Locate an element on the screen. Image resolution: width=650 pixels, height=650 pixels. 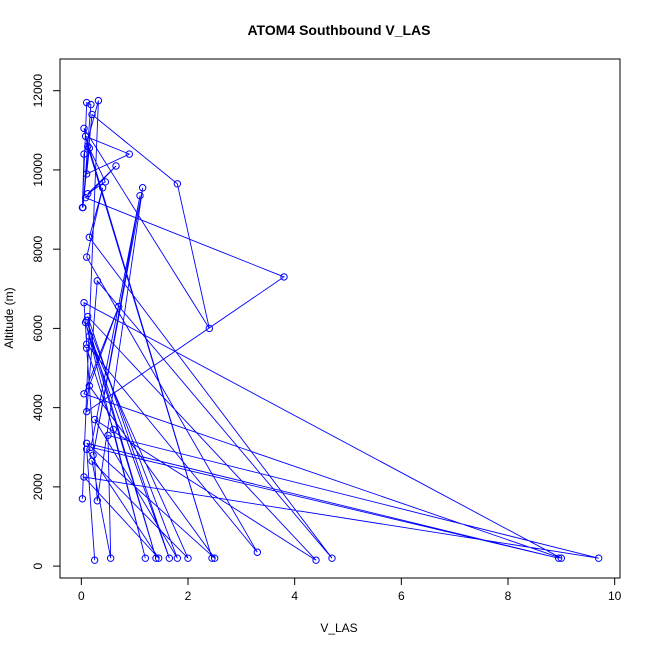
x-axis-label: V_LAS is located at coordinates (338, 628).